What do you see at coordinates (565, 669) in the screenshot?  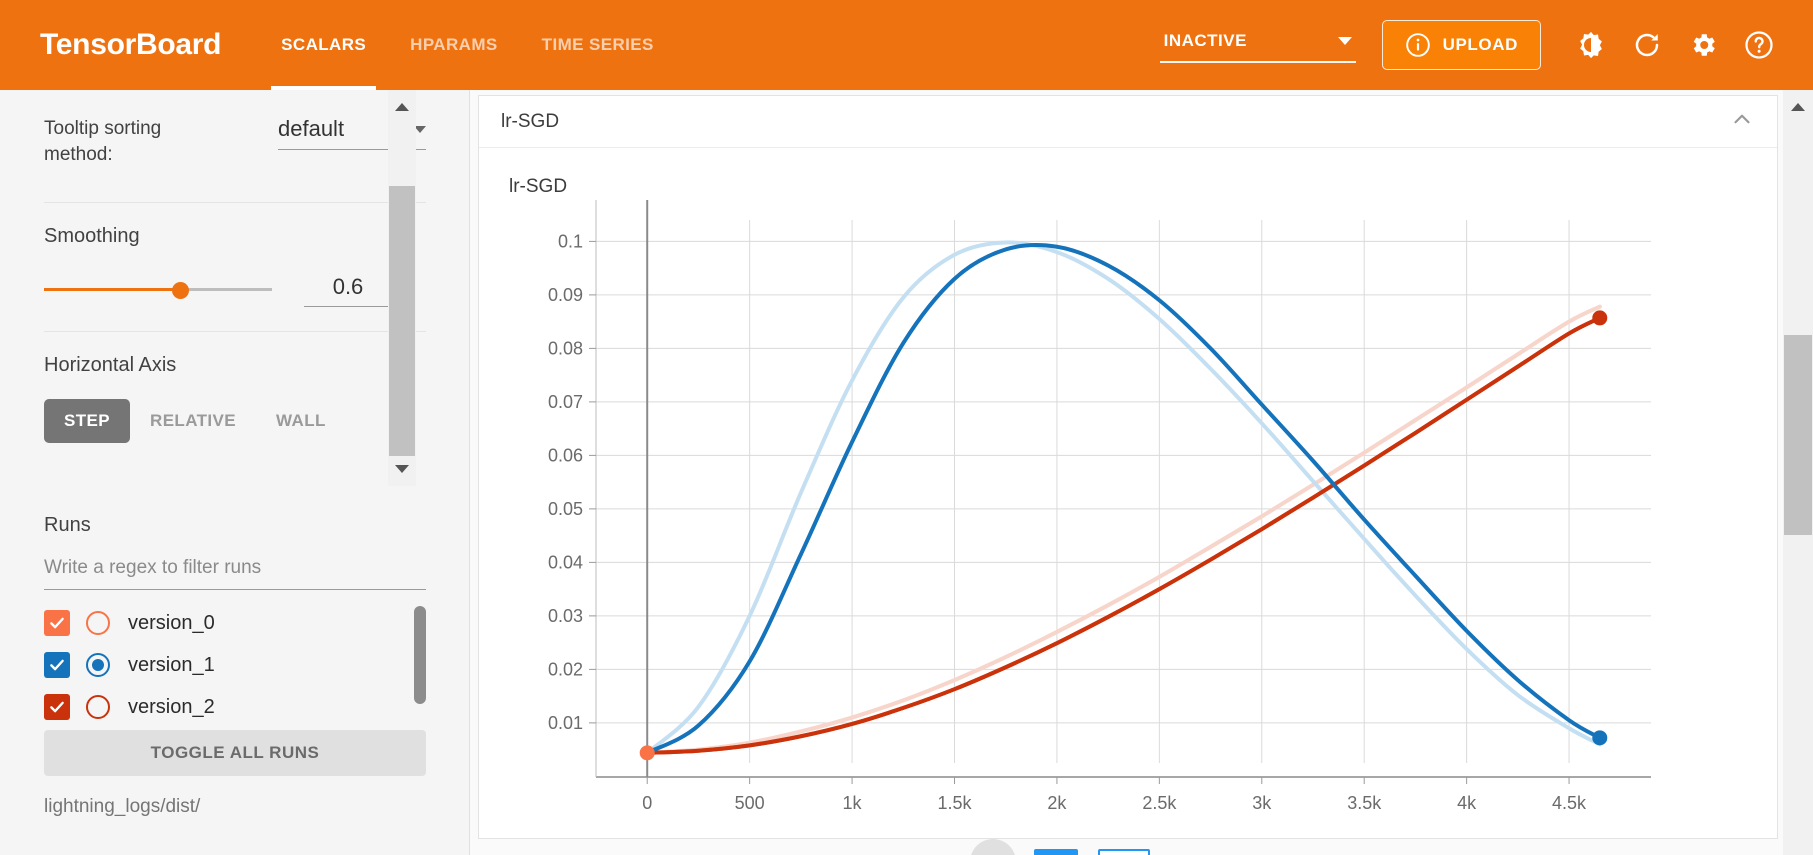 I see `svg-text: 0.02` at bounding box center [565, 669].